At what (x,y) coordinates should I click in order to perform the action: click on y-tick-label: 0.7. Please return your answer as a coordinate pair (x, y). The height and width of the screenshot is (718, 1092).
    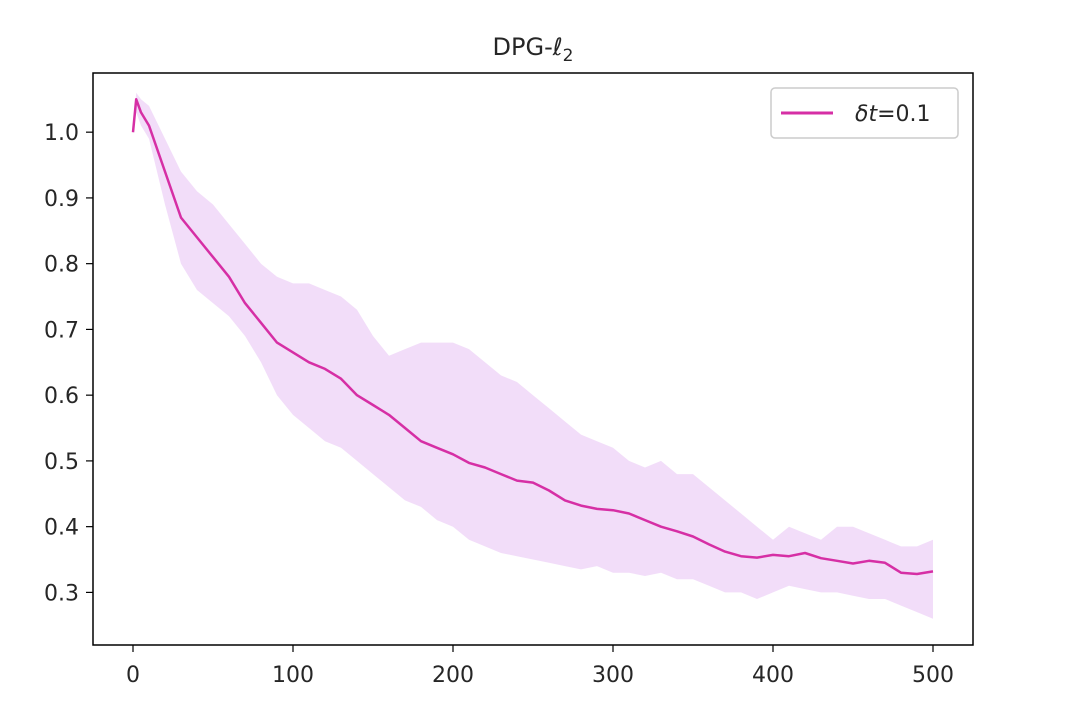
    Looking at the image, I should click on (61, 330).